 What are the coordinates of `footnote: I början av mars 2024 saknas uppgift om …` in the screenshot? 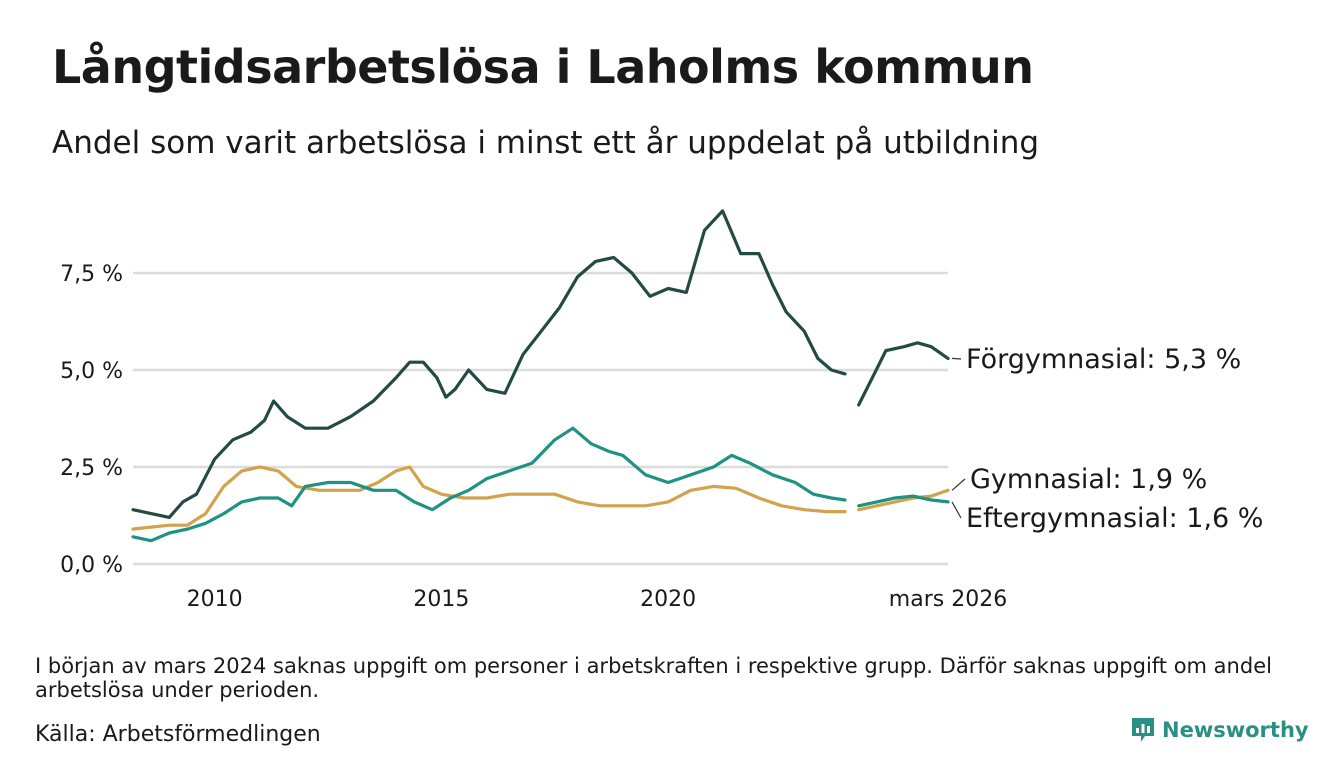 It's located at (653, 678).